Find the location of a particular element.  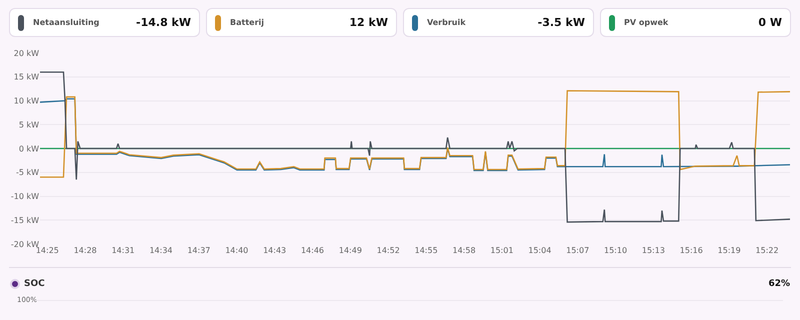

x-tick-label: 15:13 is located at coordinates (653, 250).